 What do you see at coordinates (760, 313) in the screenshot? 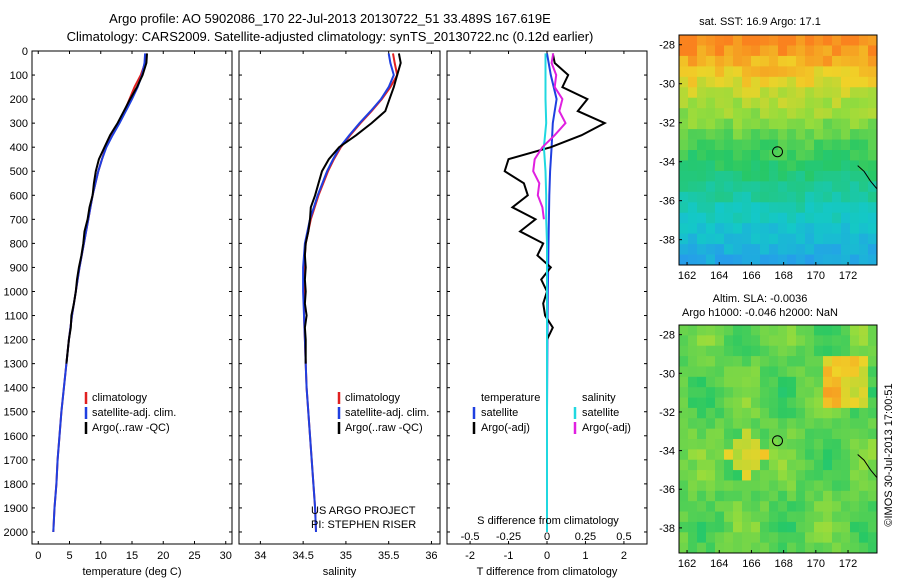
I see `sla-map-subtitle: Argo h1000: -0.046 h2000: NaN` at bounding box center [760, 313].